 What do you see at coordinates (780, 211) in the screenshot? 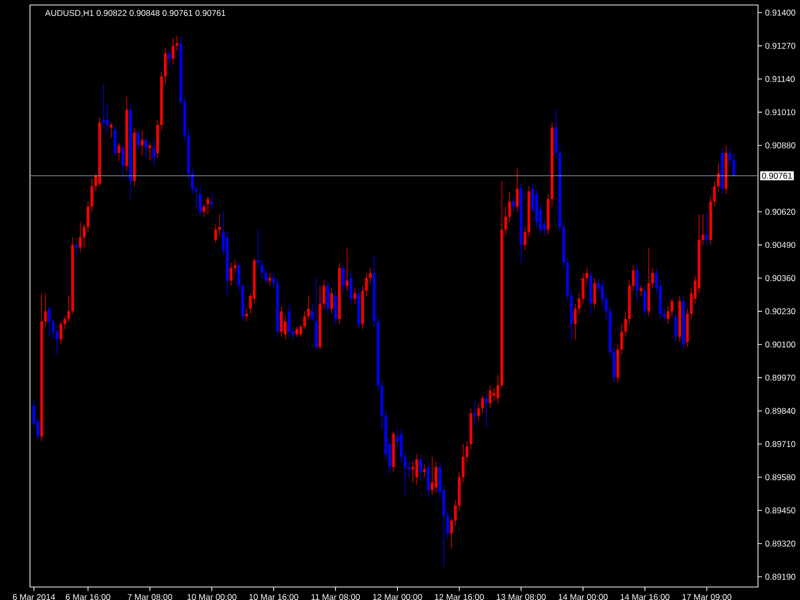
I see `y-tick-label: 0.90620` at bounding box center [780, 211].